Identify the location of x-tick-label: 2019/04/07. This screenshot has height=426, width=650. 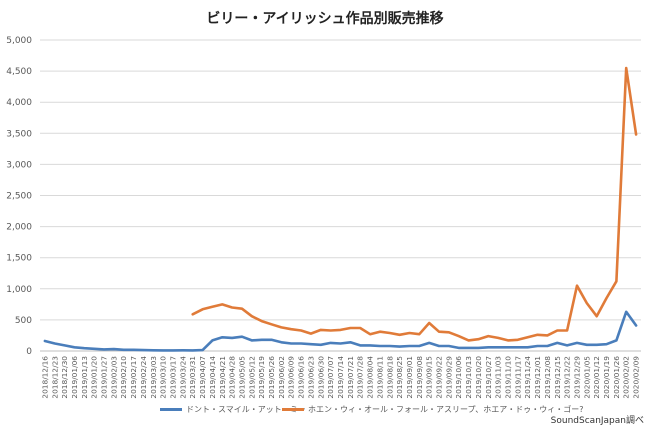
(202, 377).